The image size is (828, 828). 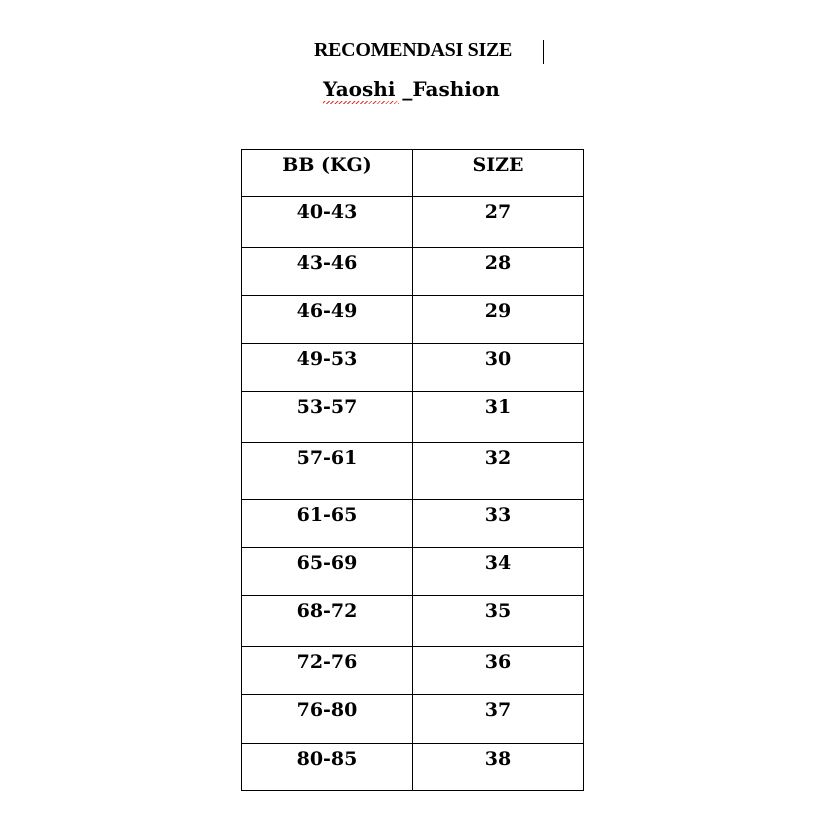 I want to click on document-title: RECOMENDASI SIZE, so click(x=413, y=50).